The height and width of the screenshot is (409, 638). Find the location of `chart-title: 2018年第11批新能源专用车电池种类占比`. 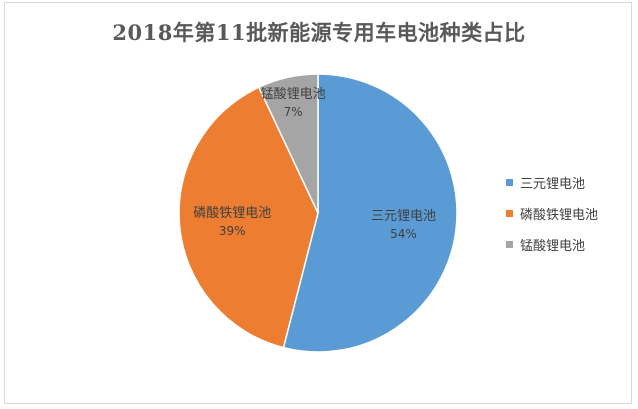

chart-title: 2018年第11批新能源专用车电池种类占比 is located at coordinates (319, 32).